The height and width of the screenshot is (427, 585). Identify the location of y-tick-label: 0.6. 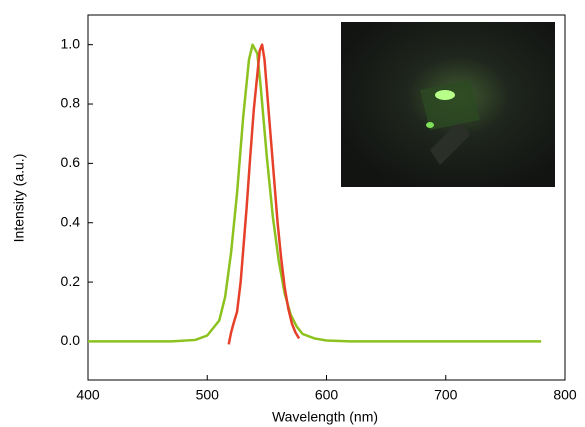
(71, 162).